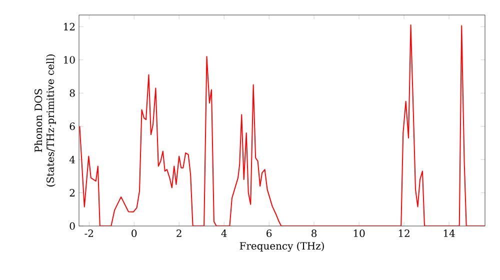 This screenshot has height=280, width=500. Describe the element at coordinates (269, 234) in the screenshot. I see `x-tick-label: 6` at that location.